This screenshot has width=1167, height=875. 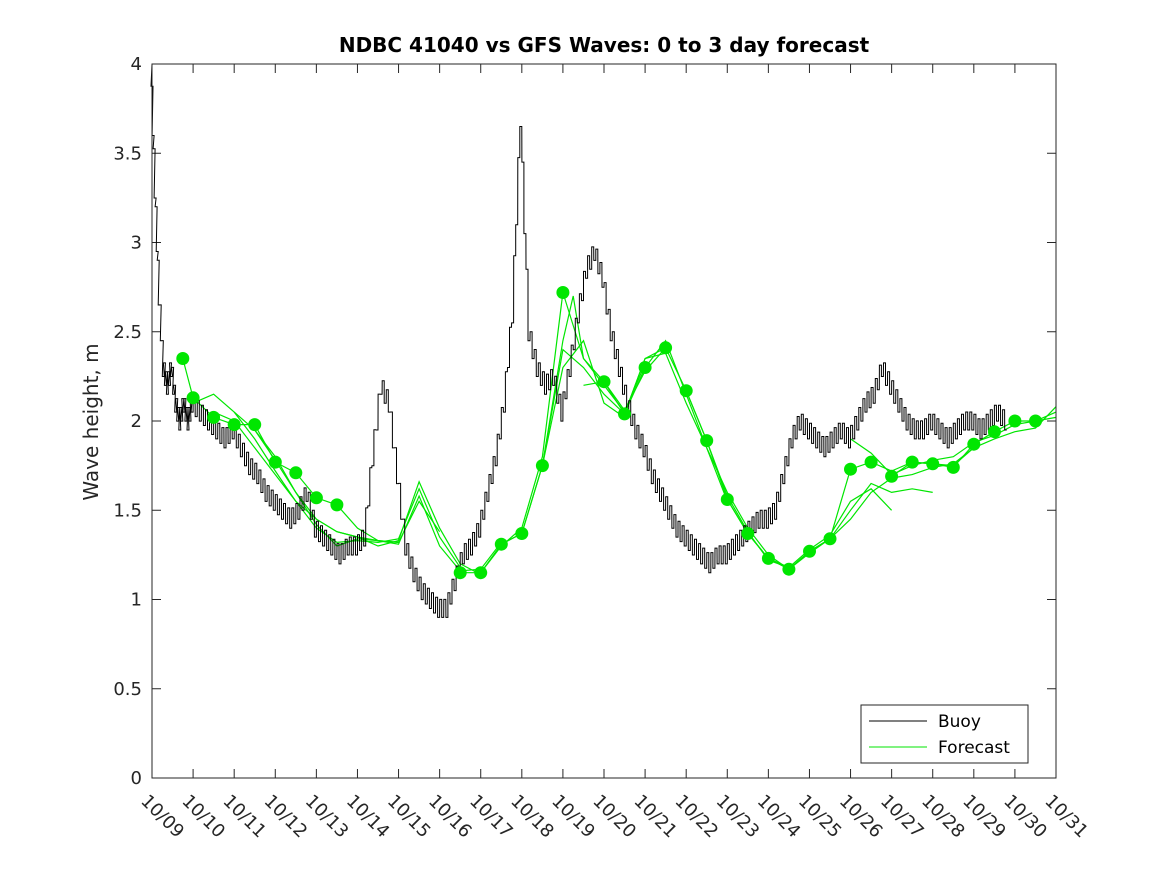 I want to click on y-tick-label: 0, so click(x=136, y=778).